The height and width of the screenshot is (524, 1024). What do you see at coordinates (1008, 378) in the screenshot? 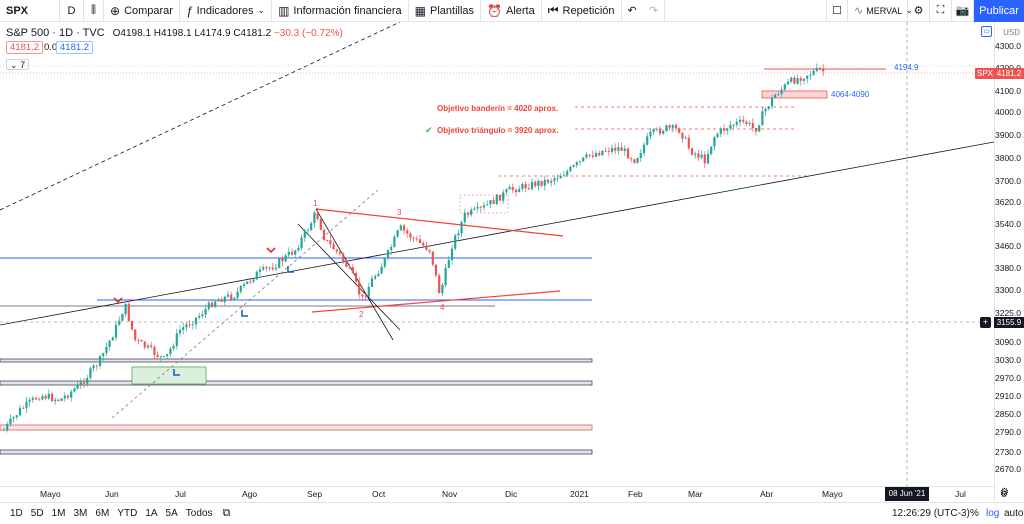
I see `price-tick-label: 2970.0` at bounding box center [1008, 378].